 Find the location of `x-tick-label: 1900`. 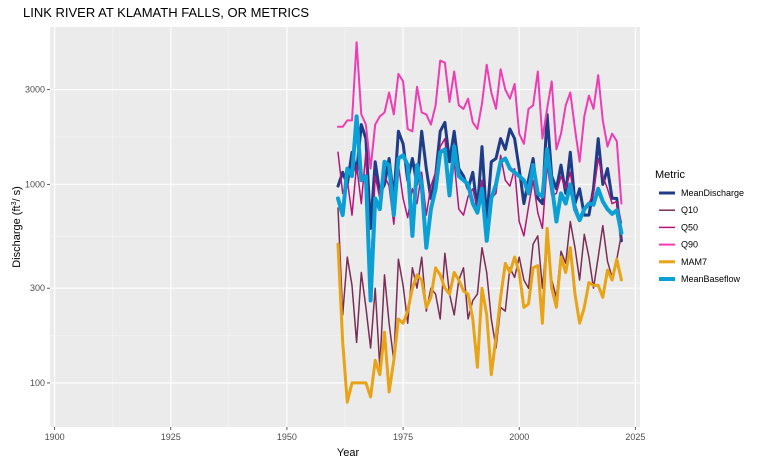

x-tick-label: 1900 is located at coordinates (55, 437).